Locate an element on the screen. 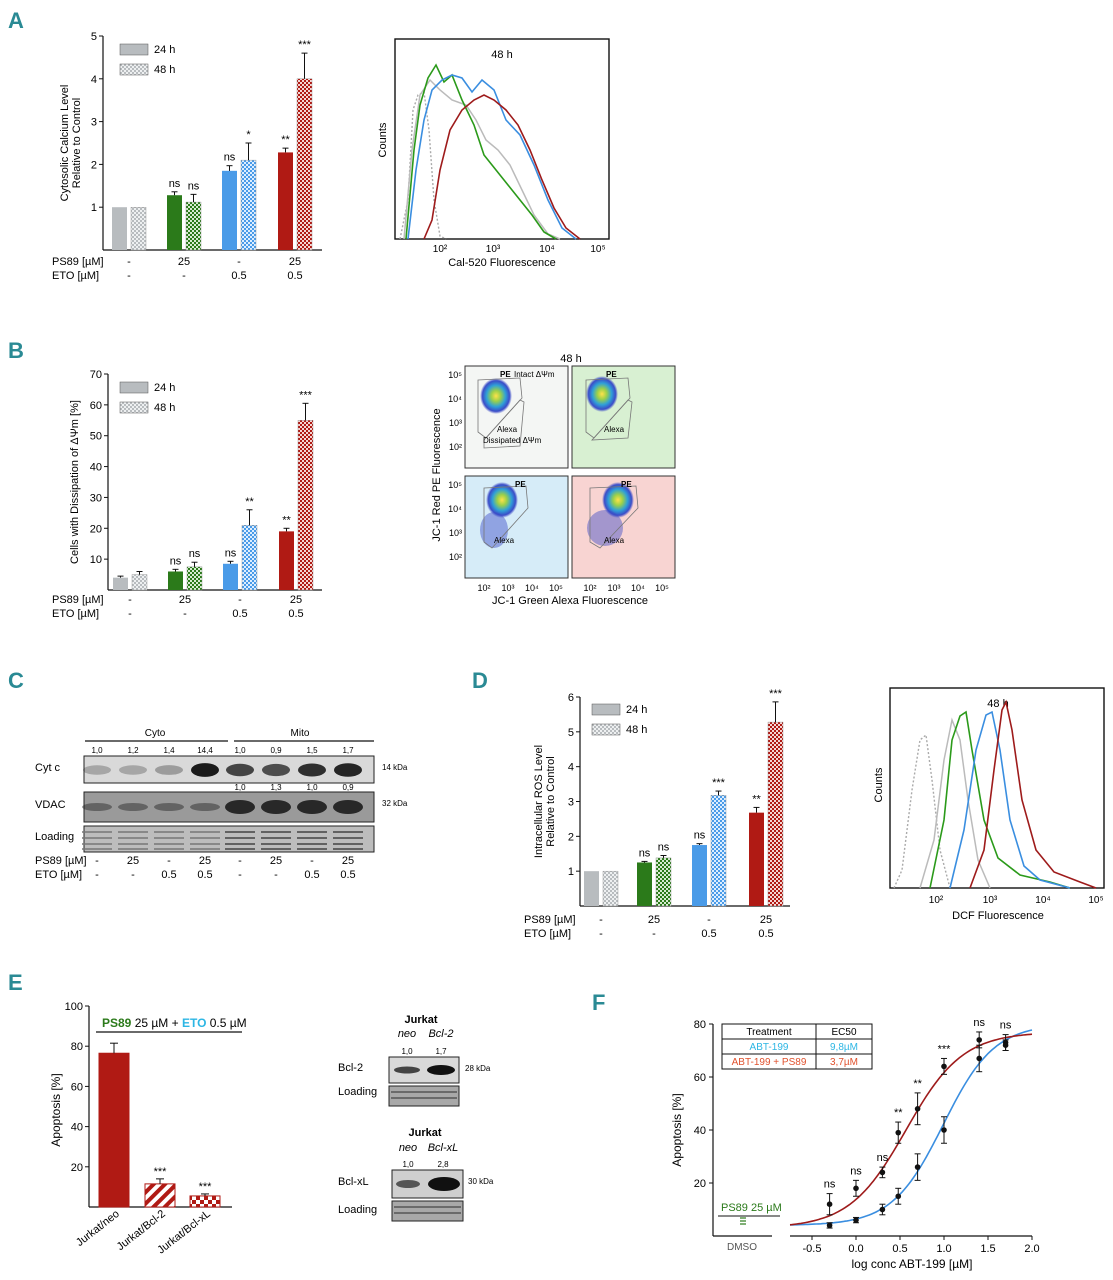 The width and height of the screenshot is (1113, 1280). y-tick-label: 20 is located at coordinates (96, 529).